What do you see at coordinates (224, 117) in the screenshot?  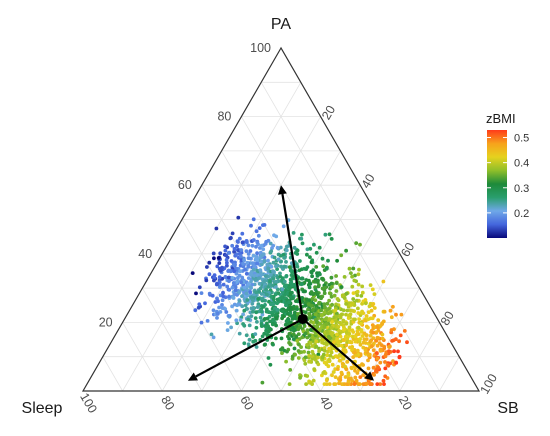 I see `tick-label-pa: 80` at bounding box center [224, 117].